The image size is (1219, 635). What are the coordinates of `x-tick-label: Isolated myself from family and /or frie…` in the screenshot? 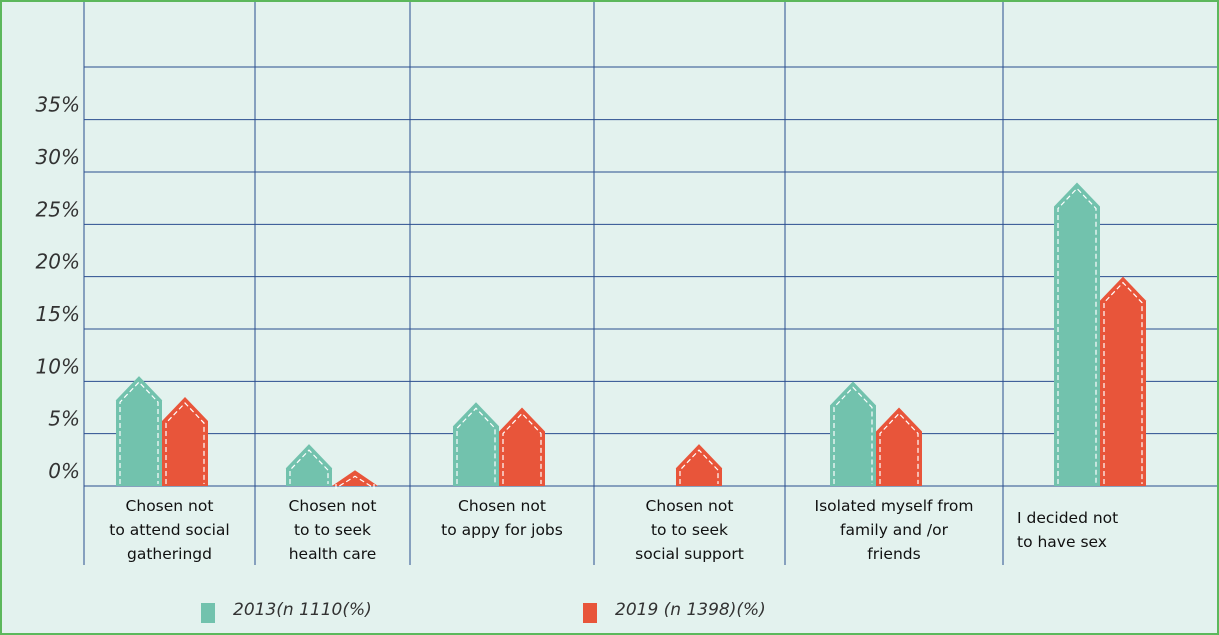 It's located at (894, 530).